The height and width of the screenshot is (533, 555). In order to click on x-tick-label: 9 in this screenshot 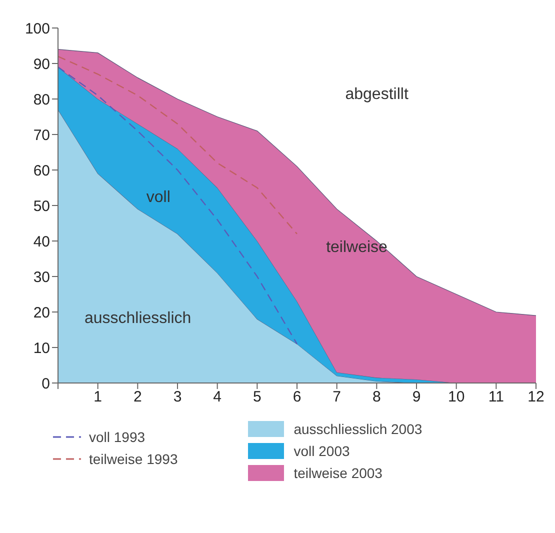, I will do `click(416, 397)`.